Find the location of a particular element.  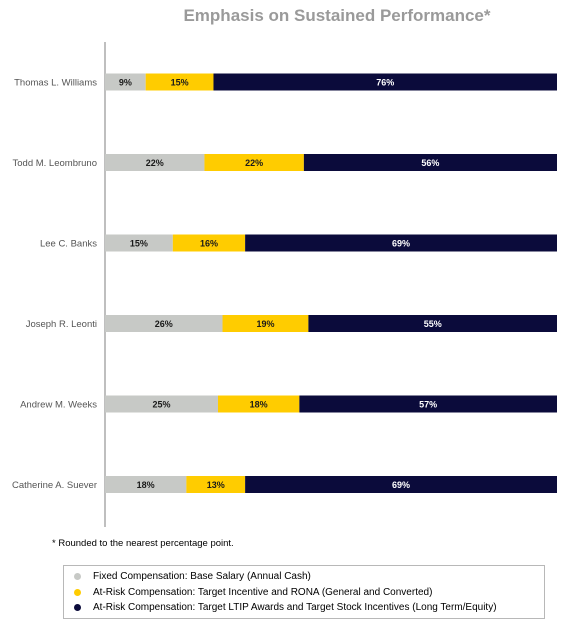

category-label: Todd M. Leombruno is located at coordinates (55, 163).